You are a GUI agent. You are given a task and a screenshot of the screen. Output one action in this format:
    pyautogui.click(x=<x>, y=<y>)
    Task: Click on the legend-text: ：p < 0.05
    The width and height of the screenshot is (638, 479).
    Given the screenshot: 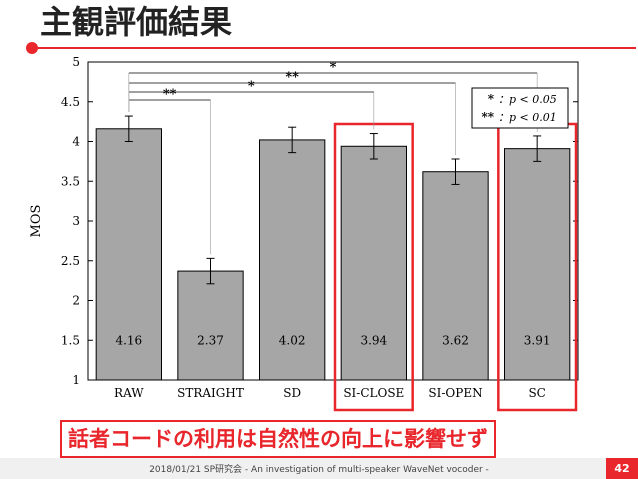 What is the action you would take?
    pyautogui.click(x=527, y=99)
    